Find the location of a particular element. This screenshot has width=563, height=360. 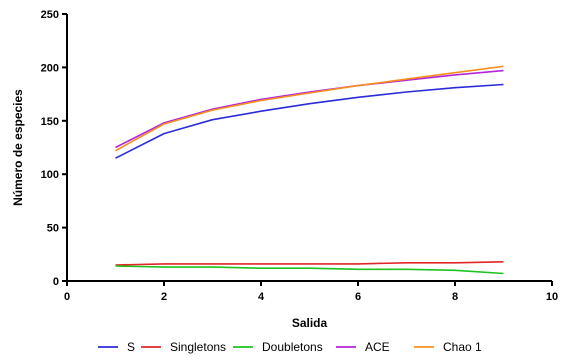

x-tick-label: 0 is located at coordinates (67, 297).